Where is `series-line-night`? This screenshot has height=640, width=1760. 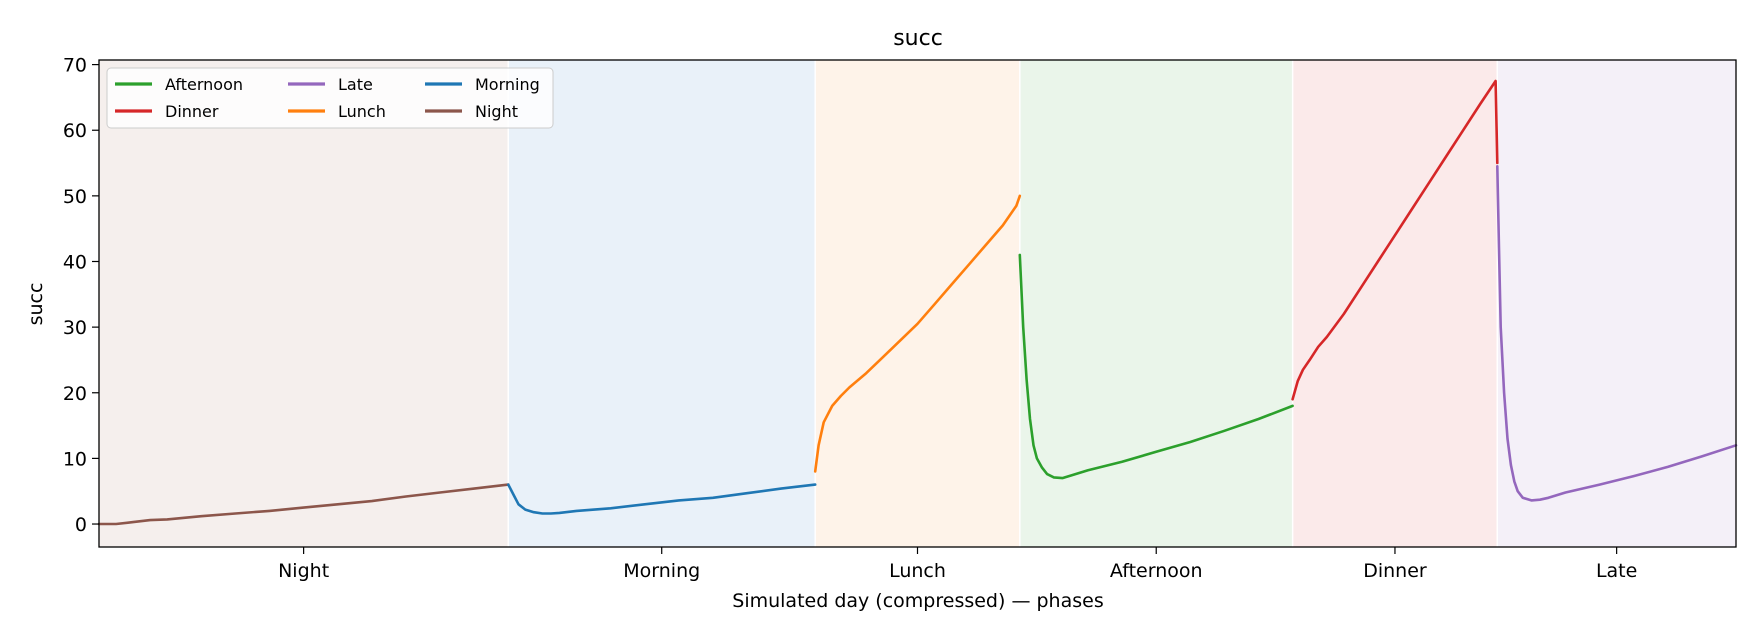
series-line-night is located at coordinates (303, 504).